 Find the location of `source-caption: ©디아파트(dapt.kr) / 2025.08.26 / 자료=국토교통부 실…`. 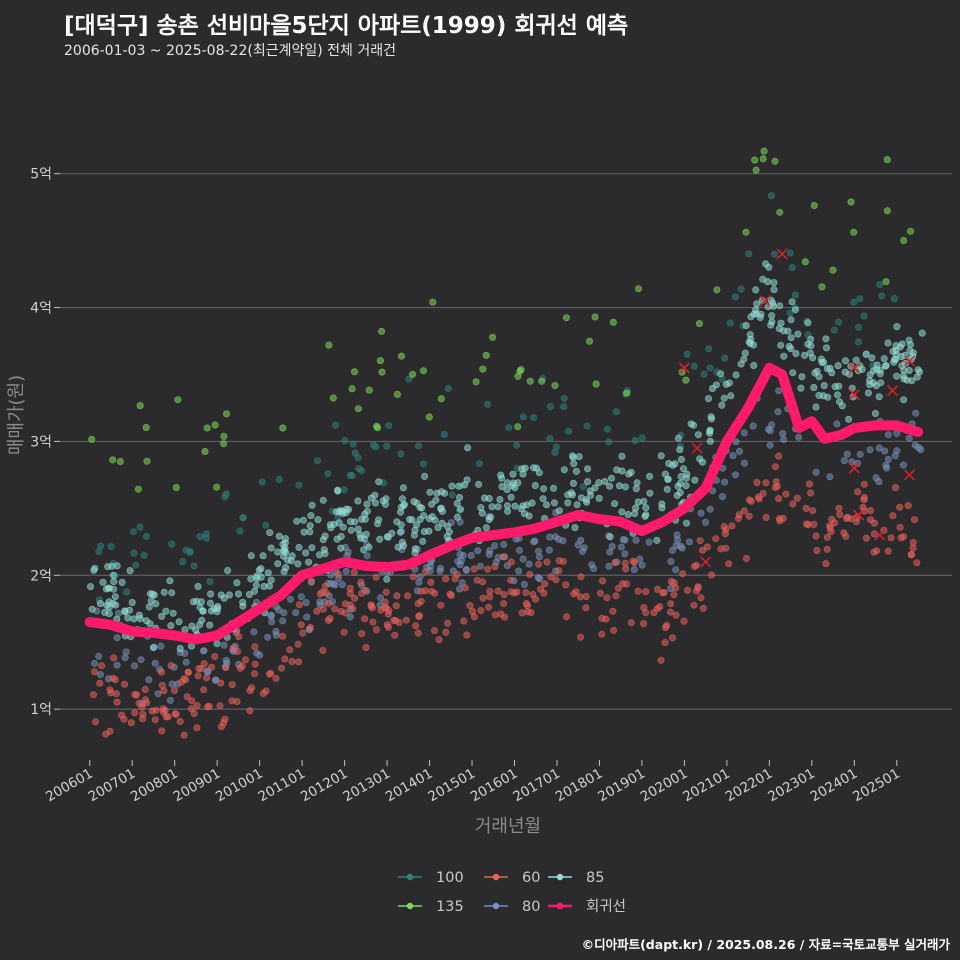

source-caption: ©디아파트(dapt.kr) / 2025.08.26 / 자료=국토교통부 실… is located at coordinates (765, 944).